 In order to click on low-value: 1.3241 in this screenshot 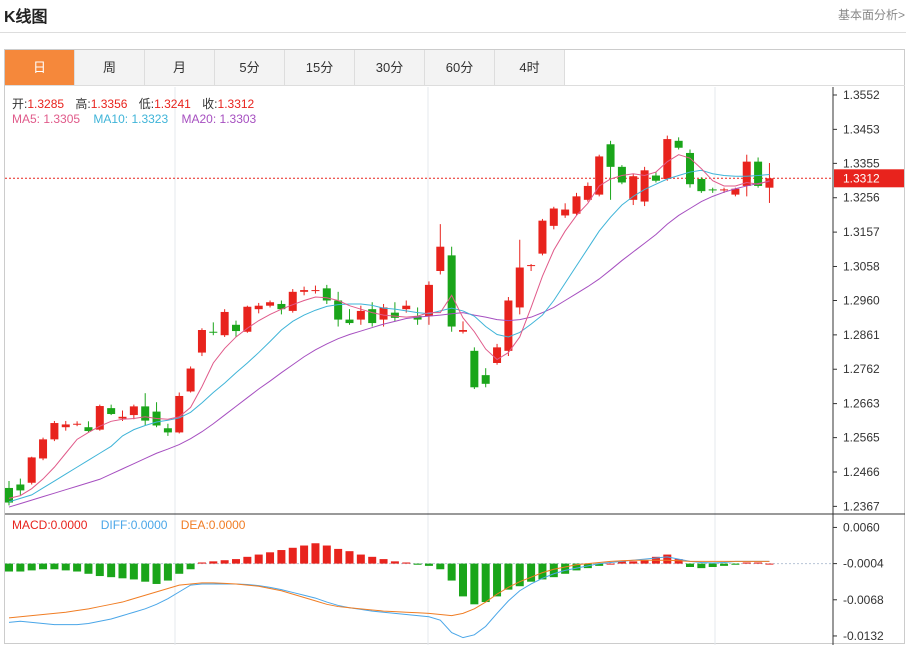, I will do `click(172, 104)`.